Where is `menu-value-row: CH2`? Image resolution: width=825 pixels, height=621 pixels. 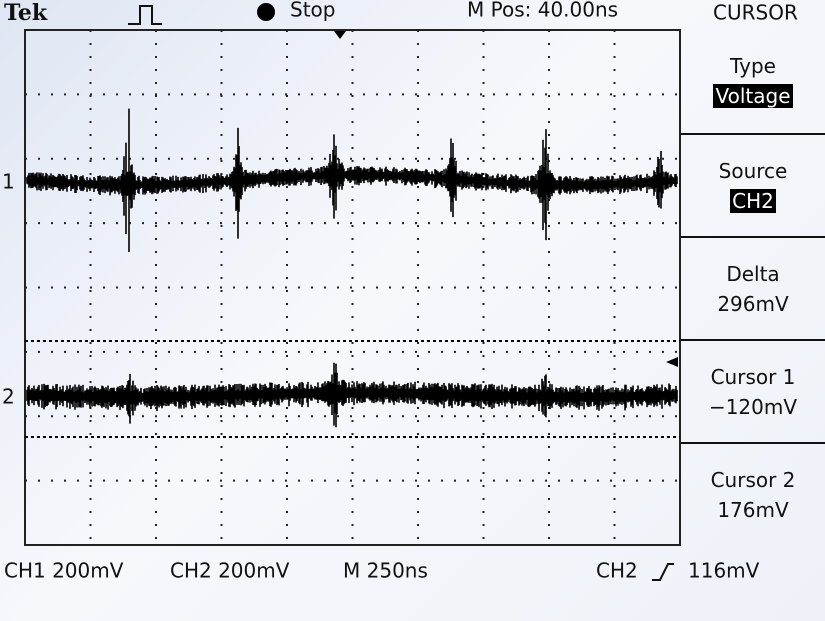
menu-value-row: CH2 is located at coordinates (753, 201).